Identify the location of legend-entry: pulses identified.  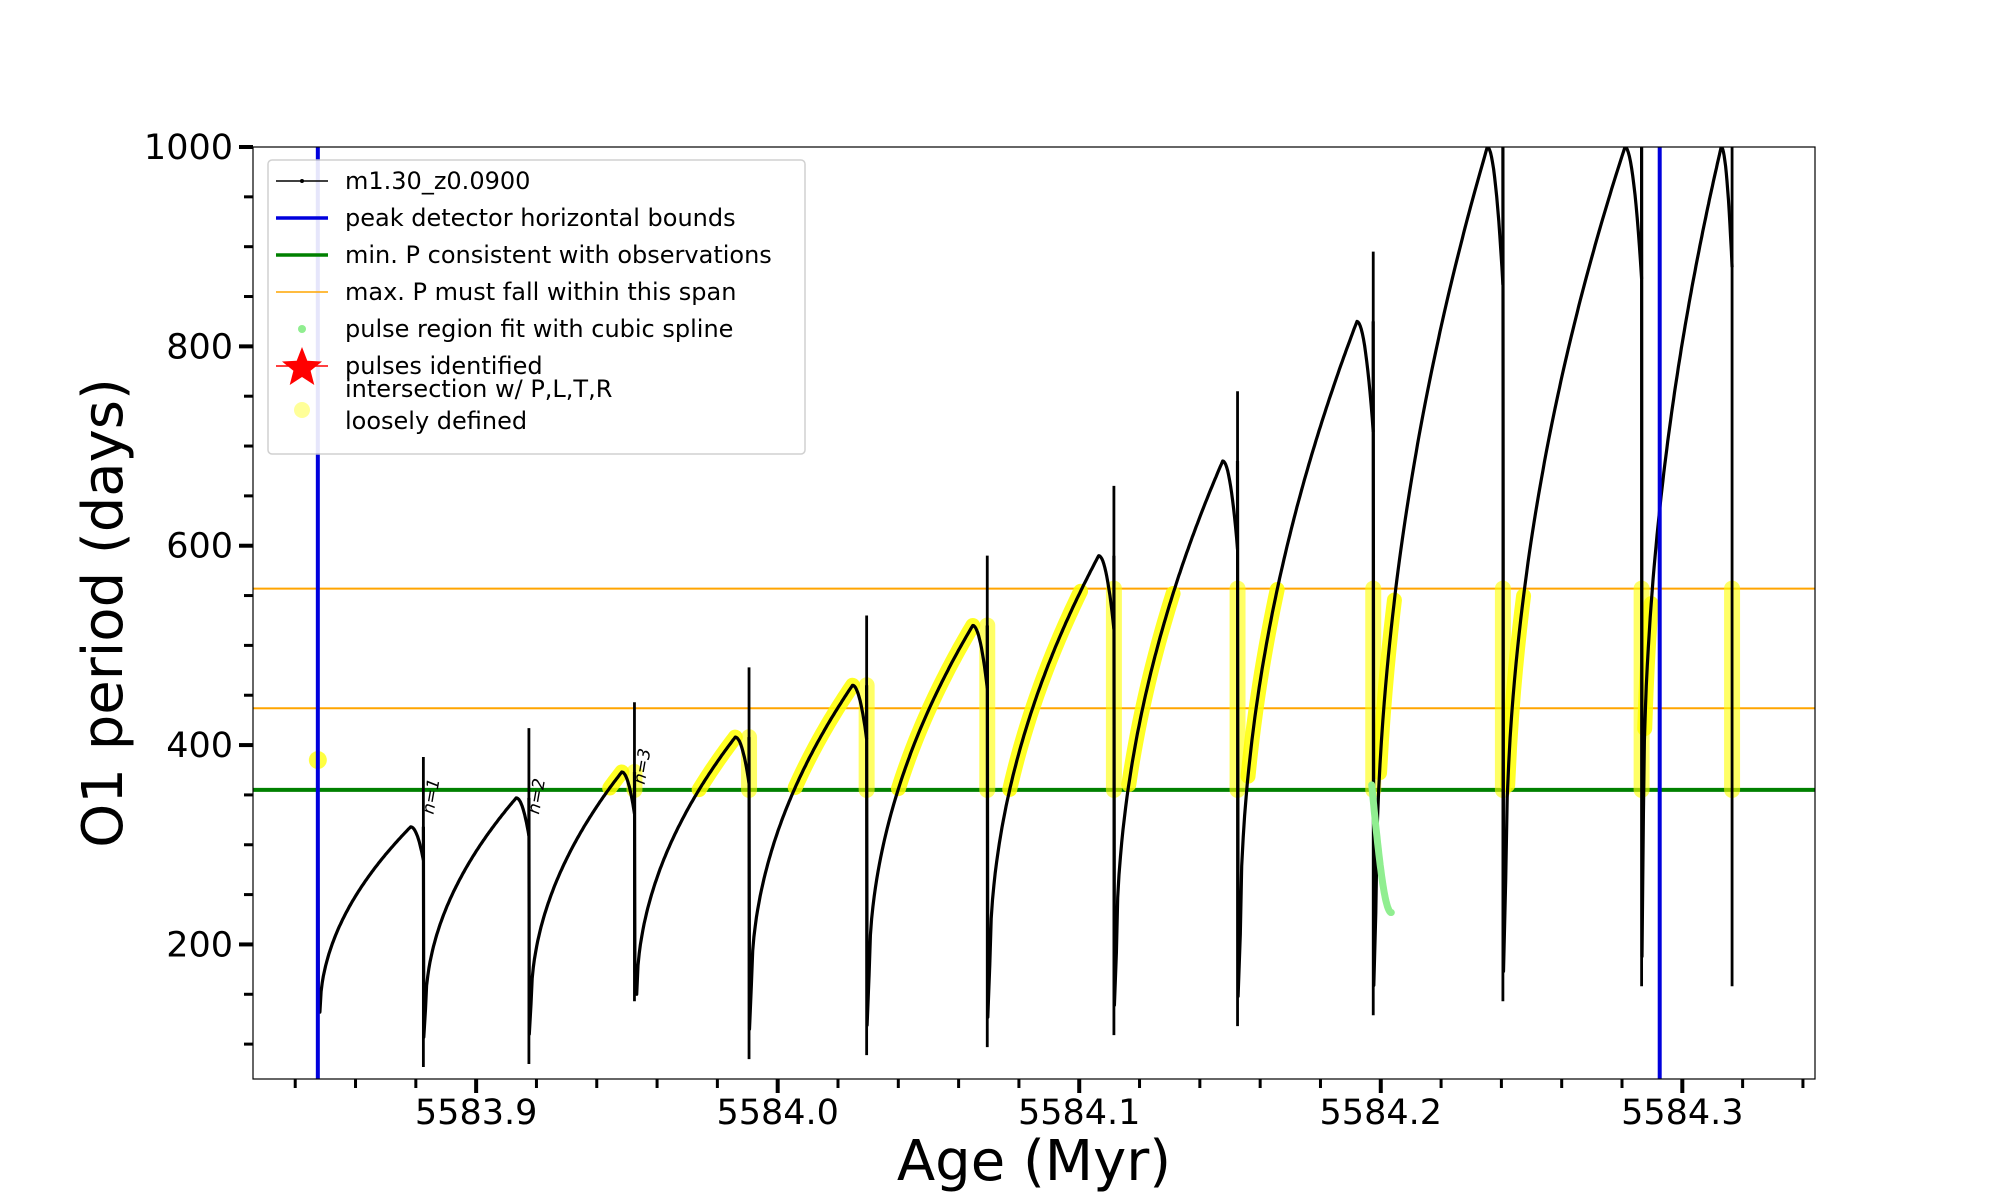
(409, 366).